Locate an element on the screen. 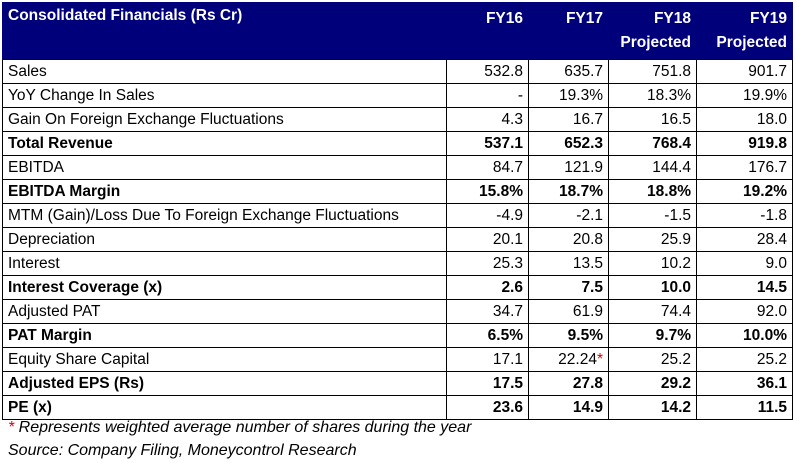  row-label: Adjusted PAT is located at coordinates (224, 311).